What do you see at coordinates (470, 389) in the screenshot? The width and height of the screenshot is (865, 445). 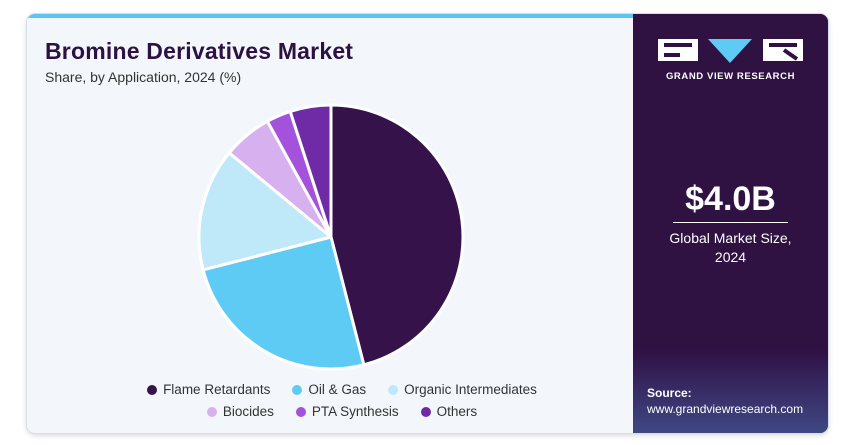 I see `legend-label-organic-intermediates: Organic Intermediates` at bounding box center [470, 389].